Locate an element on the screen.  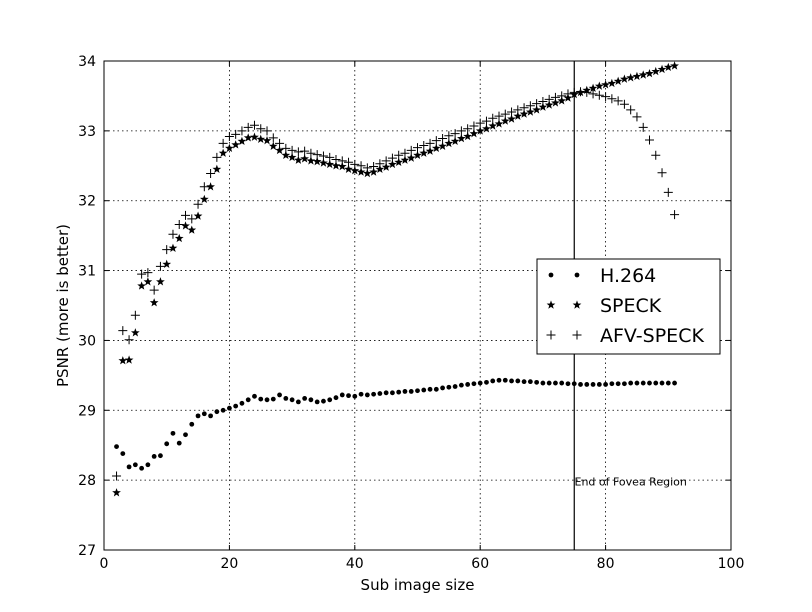
x-tick-label: 40 is located at coordinates (355, 564).